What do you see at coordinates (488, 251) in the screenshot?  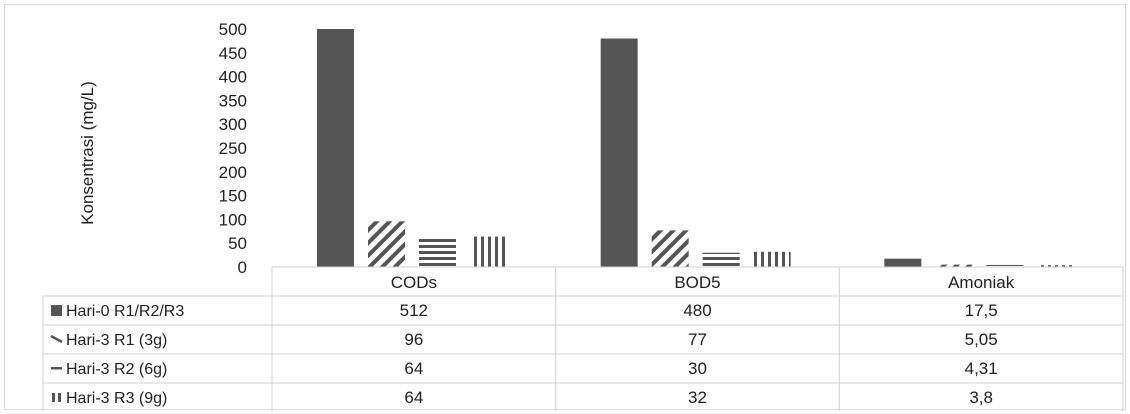 I see `bar-4-cods` at bounding box center [488, 251].